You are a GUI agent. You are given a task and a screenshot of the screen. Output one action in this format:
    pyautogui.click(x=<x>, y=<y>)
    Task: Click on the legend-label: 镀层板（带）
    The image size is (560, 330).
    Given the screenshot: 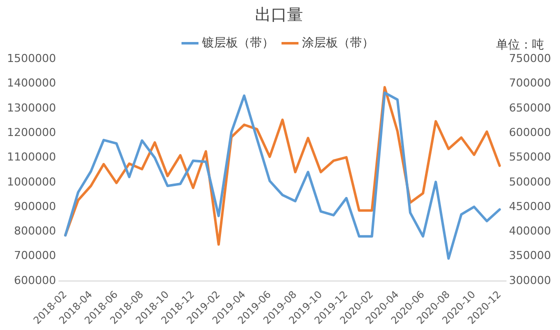 What is the action you would take?
    pyautogui.click(x=237, y=42)
    